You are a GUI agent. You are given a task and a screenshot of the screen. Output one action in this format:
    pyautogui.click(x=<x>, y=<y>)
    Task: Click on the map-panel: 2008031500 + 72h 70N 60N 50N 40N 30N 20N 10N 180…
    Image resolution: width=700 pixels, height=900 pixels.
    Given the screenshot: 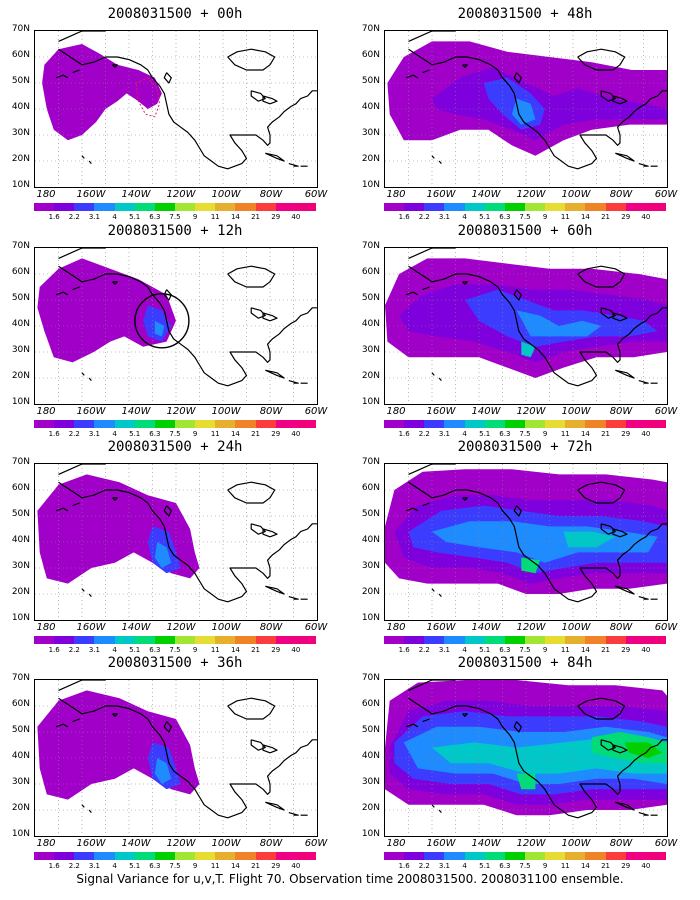 What is the action you would take?
    pyautogui.click(x=520, y=543)
    